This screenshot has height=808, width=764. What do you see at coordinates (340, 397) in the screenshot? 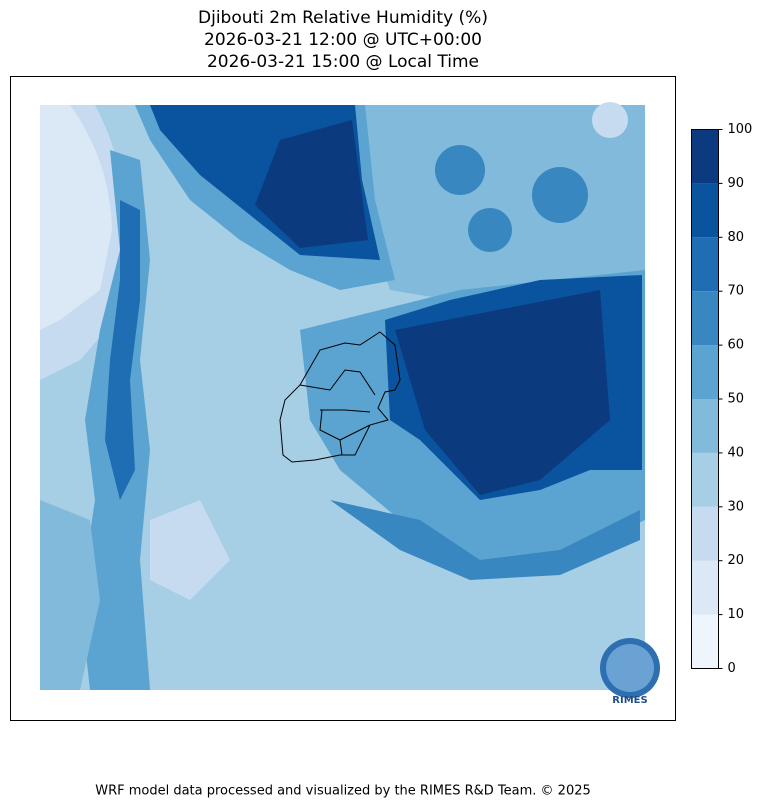
I see `country-border` at bounding box center [340, 397].